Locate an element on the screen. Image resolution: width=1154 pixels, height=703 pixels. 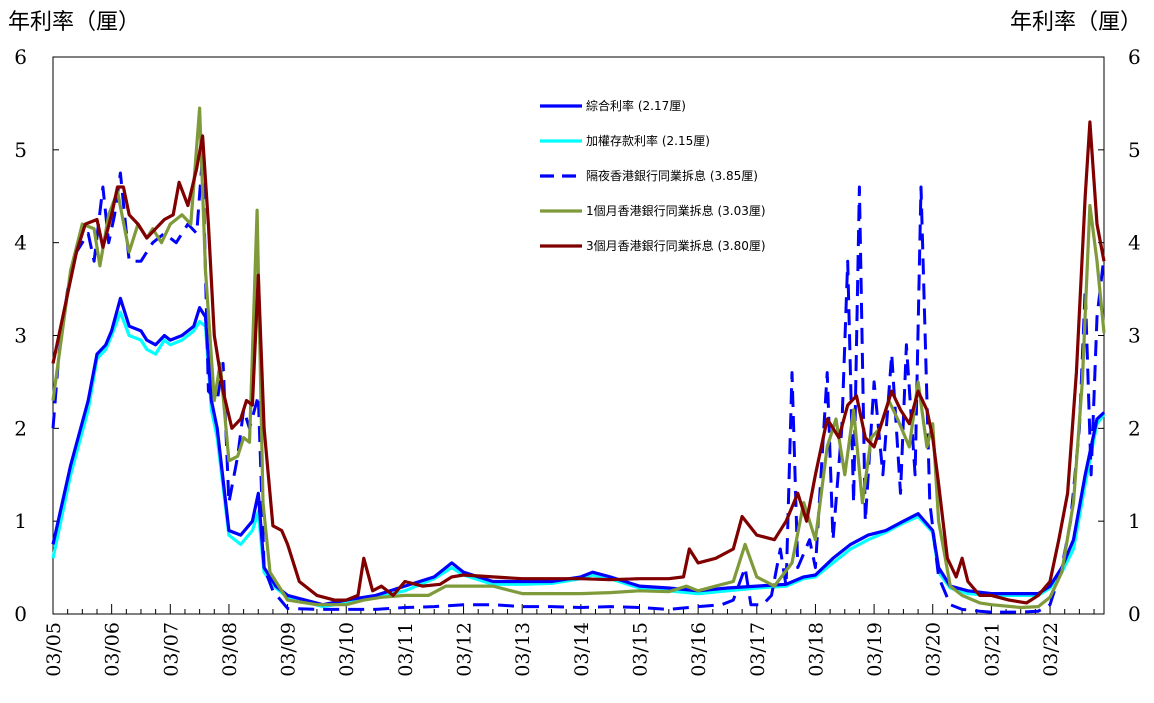
y-tick-label-left: 6 is located at coordinates (20, 57).